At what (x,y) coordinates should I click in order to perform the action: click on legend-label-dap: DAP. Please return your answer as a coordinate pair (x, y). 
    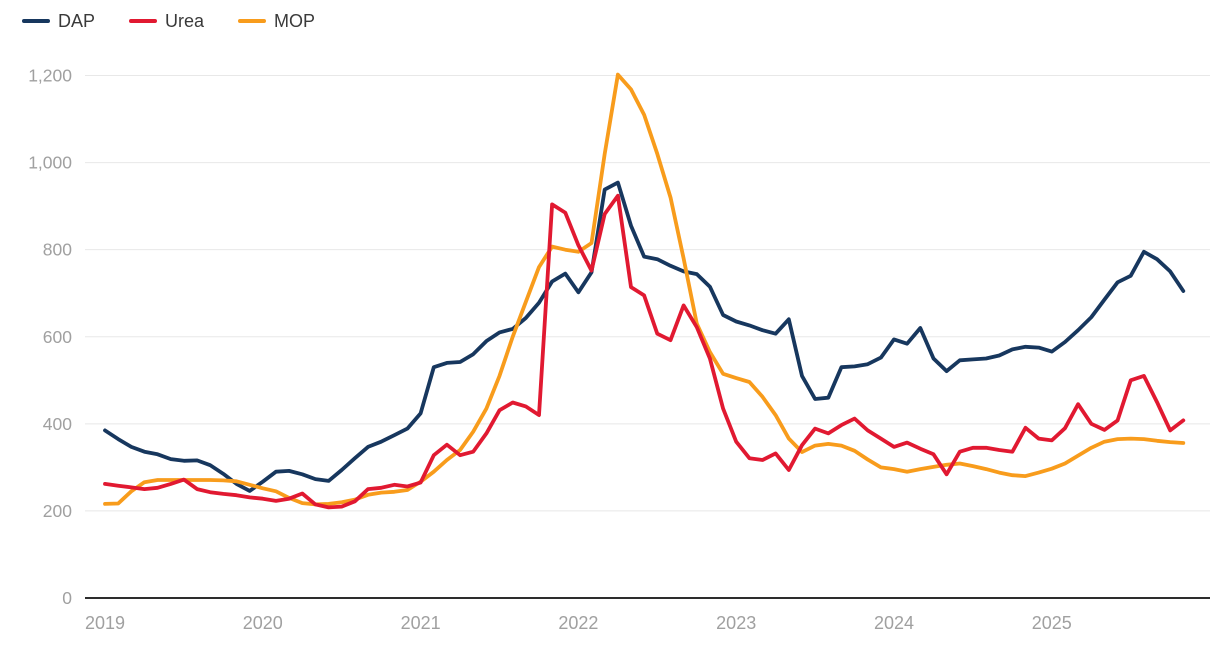
    Looking at the image, I should click on (77, 21).